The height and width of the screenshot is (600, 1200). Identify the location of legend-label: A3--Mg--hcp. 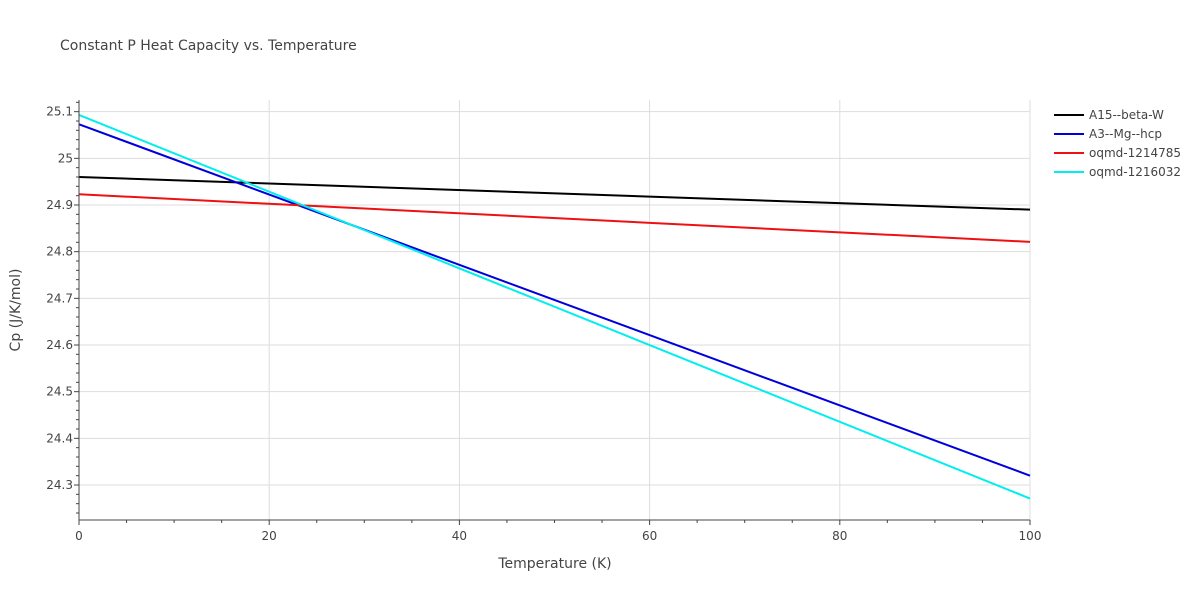
(1125, 134).